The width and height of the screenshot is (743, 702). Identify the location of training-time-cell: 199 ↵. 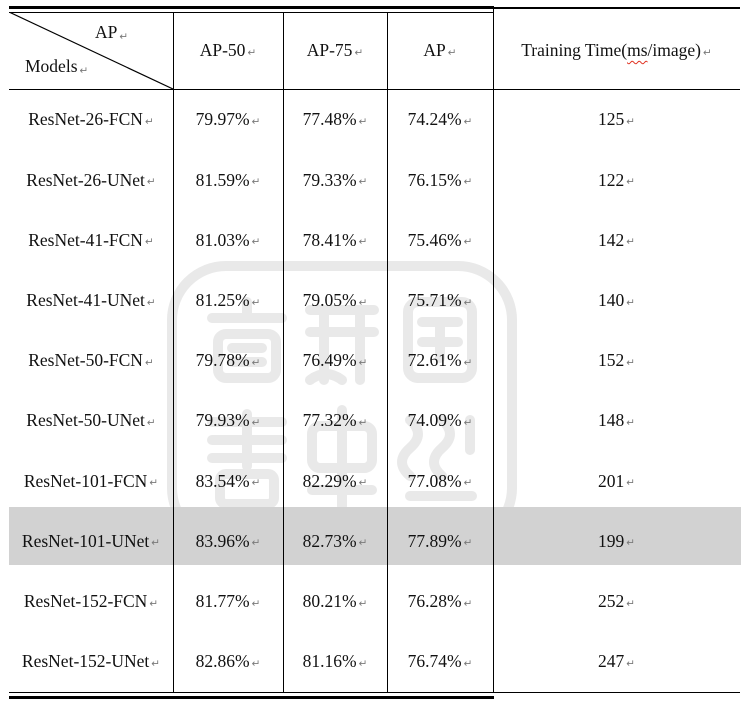
(616, 541).